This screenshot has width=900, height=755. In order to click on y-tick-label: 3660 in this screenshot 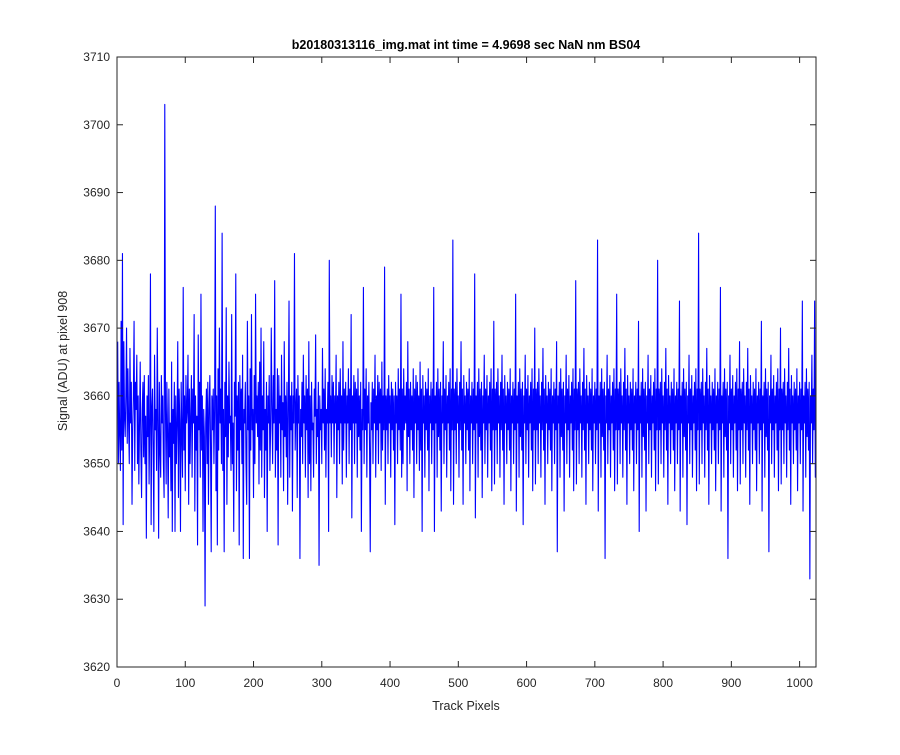, I will do `click(96, 396)`.